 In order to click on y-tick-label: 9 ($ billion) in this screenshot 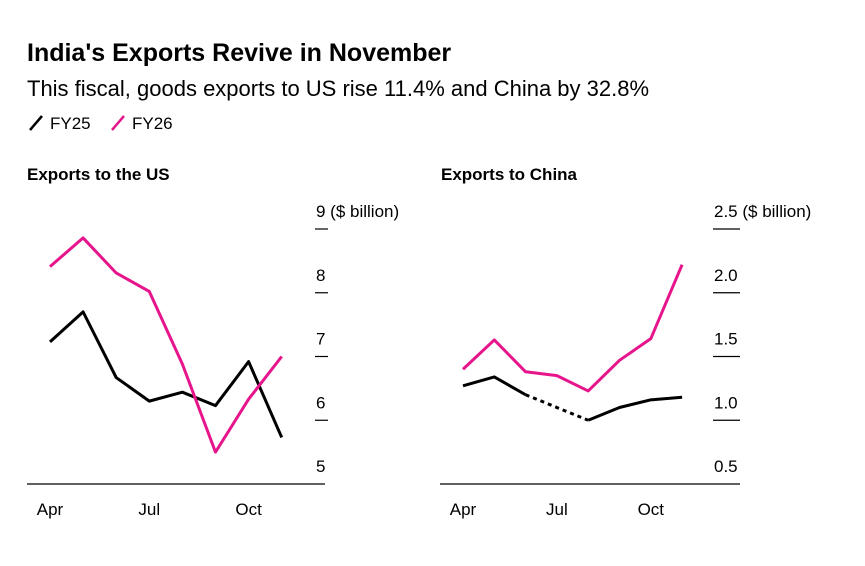, I will do `click(357, 211)`.